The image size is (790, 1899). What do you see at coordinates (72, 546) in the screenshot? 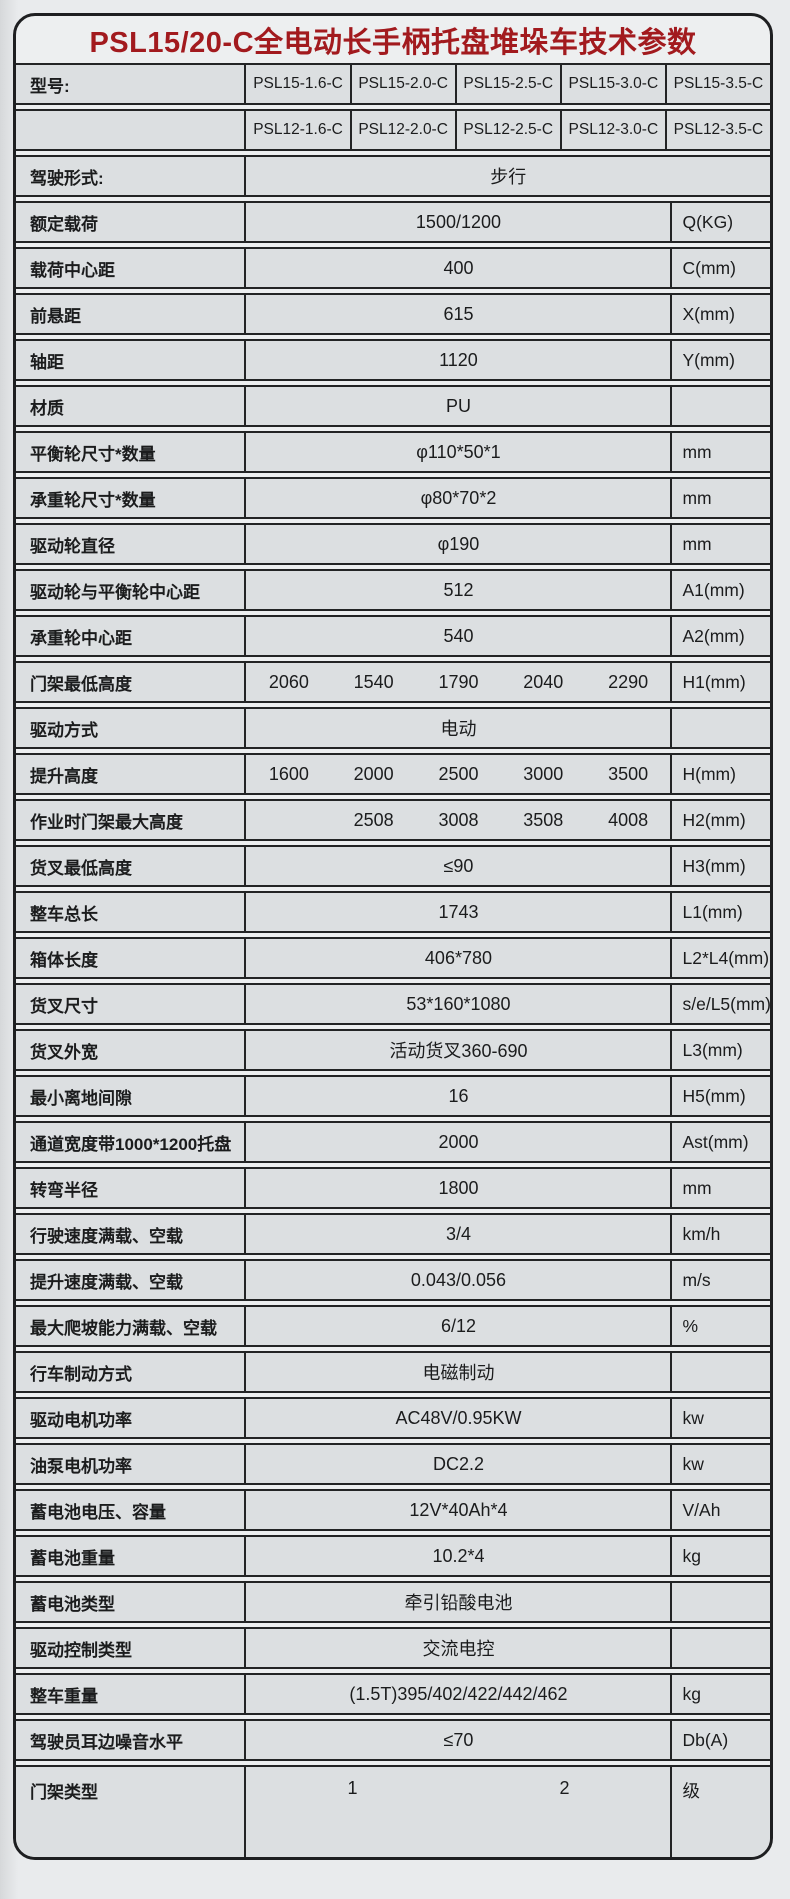
I see `spec-label: 驱动轮直径` at bounding box center [72, 546].